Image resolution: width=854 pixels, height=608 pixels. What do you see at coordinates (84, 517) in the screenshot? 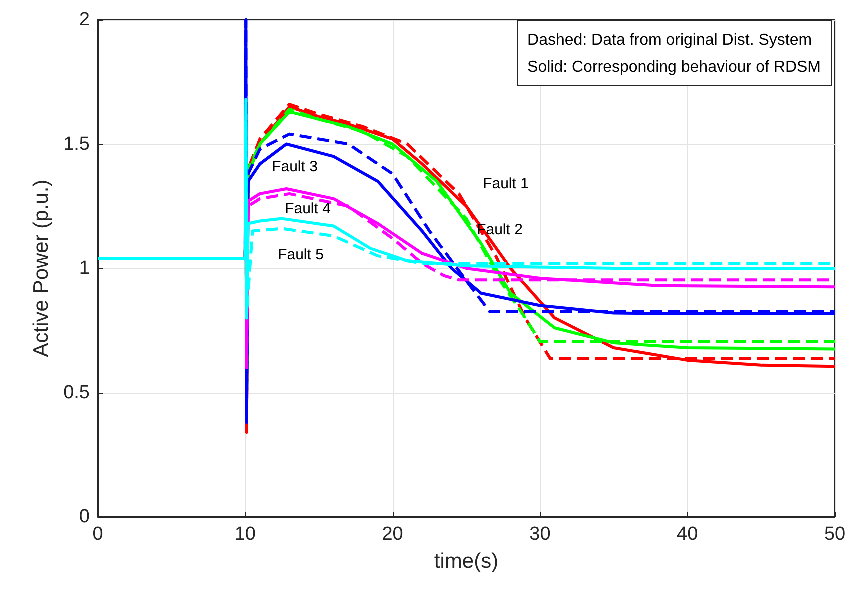
I see `y-tick-label: 0` at bounding box center [84, 517].